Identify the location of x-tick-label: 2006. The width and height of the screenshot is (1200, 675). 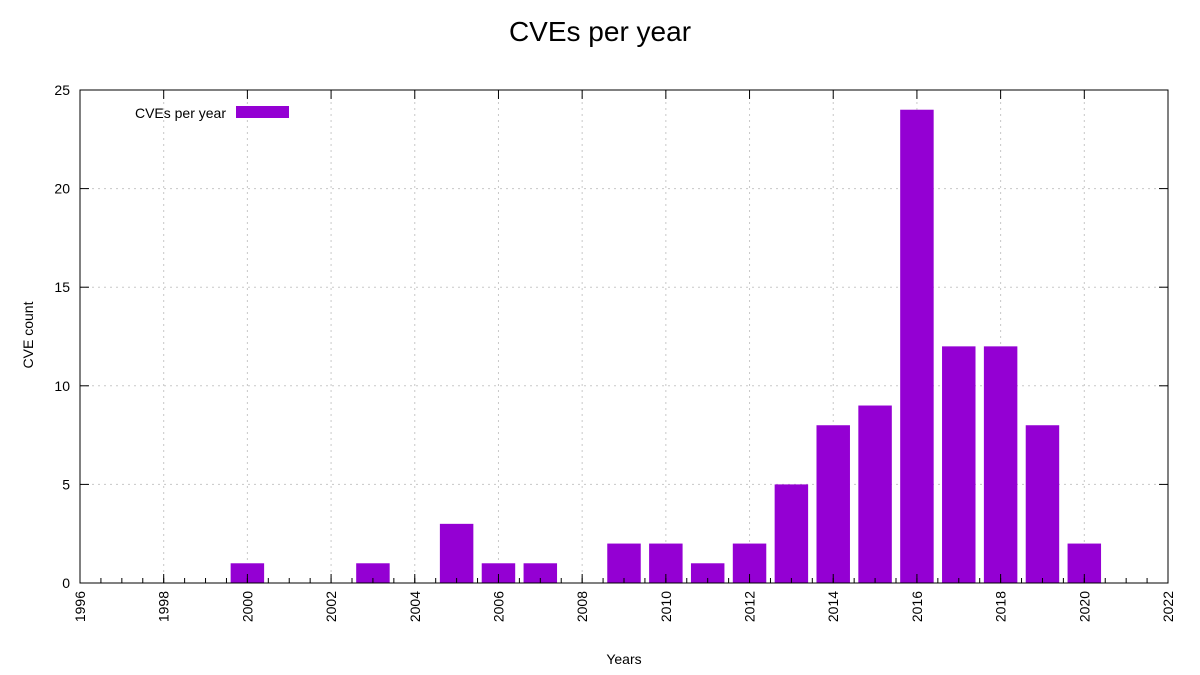
(498, 606).